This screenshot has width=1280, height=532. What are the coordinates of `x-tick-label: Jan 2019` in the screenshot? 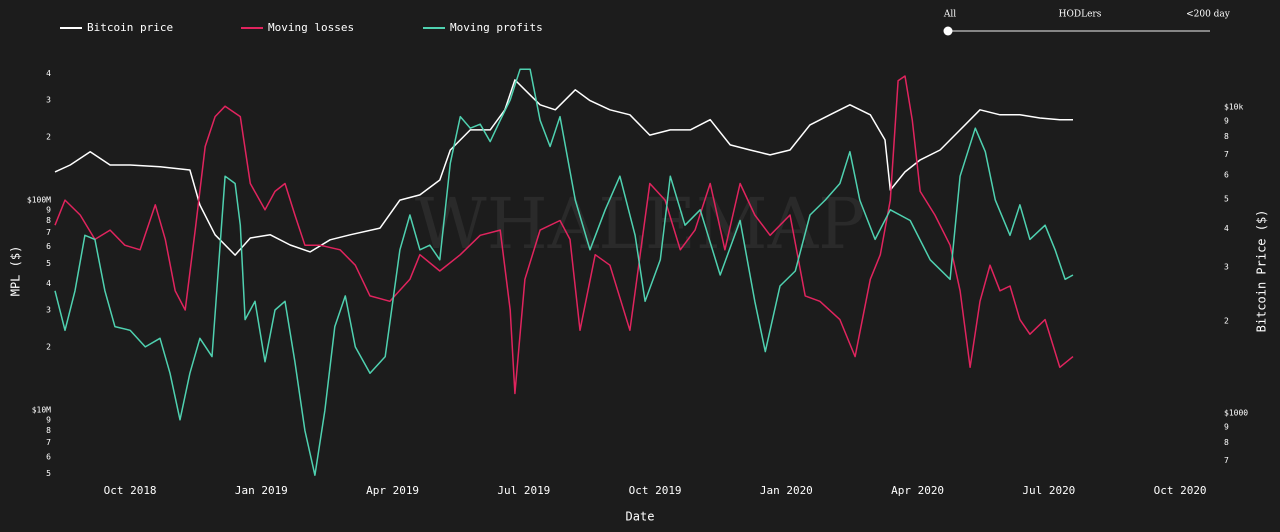 It's located at (261, 490).